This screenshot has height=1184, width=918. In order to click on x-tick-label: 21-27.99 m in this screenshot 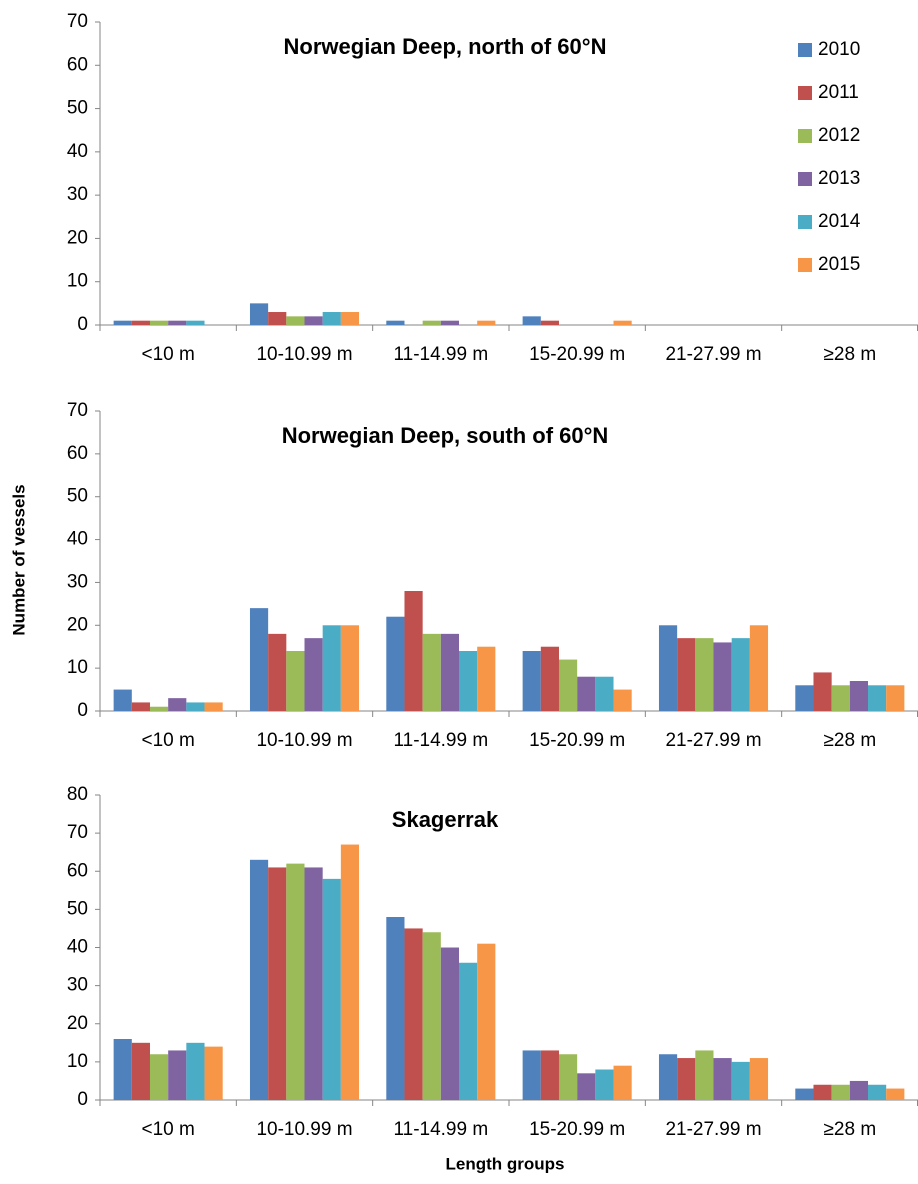, I will do `click(713, 1129)`.